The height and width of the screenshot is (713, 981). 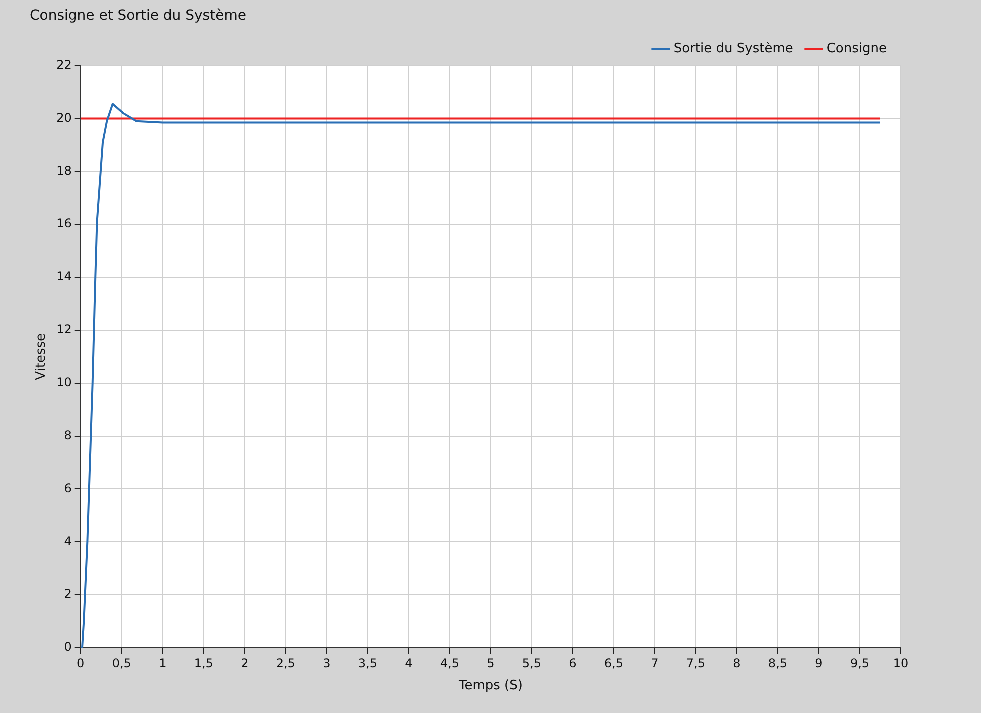 What do you see at coordinates (409, 663) in the screenshot?
I see `x-tick-label: 4` at bounding box center [409, 663].